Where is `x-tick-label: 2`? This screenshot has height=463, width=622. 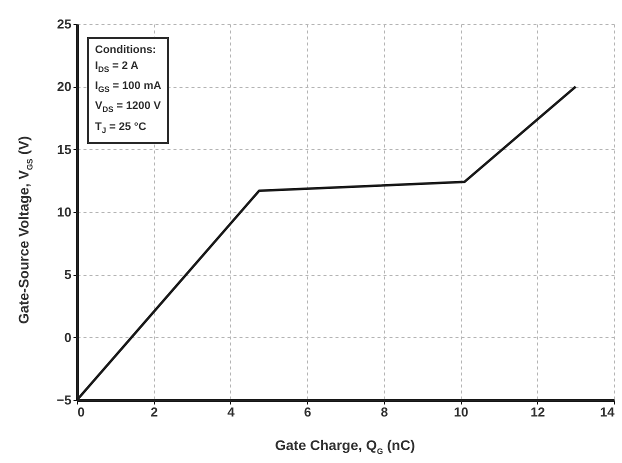
x-tick-label: 2 is located at coordinates (154, 412).